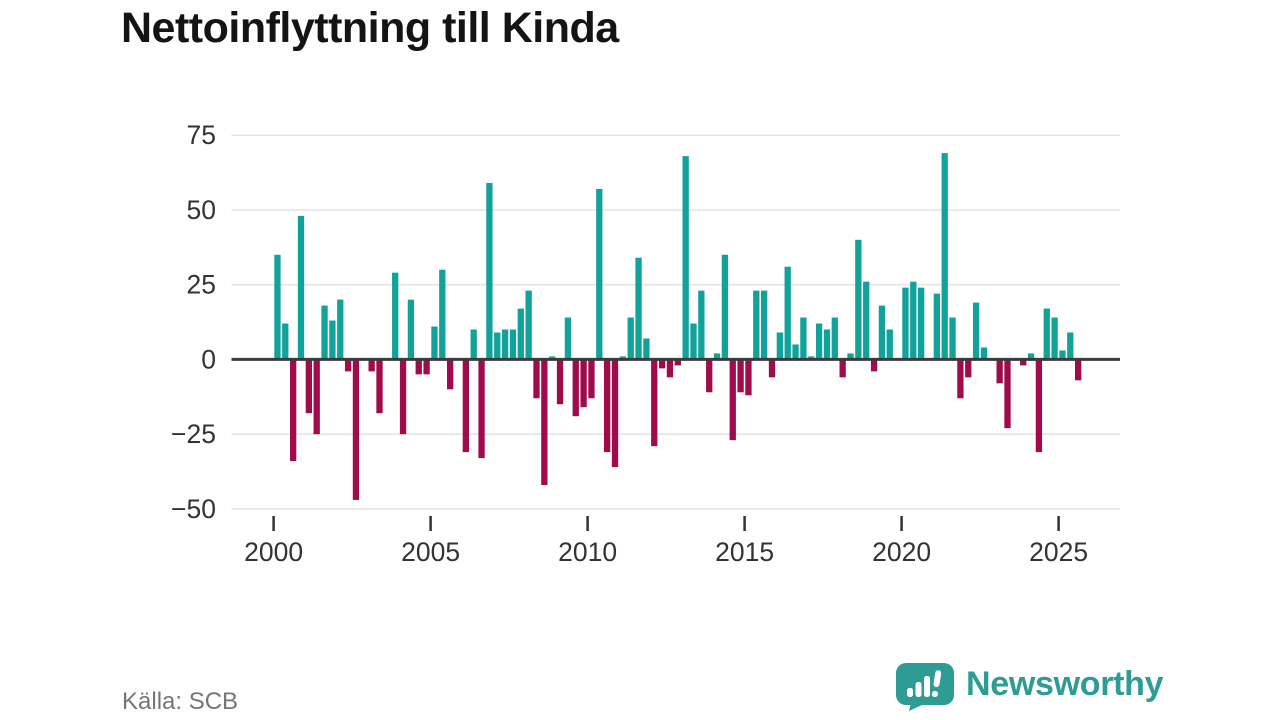 The image size is (1280, 720). What do you see at coordinates (273, 552) in the screenshot?
I see `x-axis-tick-label: 2000` at bounding box center [273, 552].